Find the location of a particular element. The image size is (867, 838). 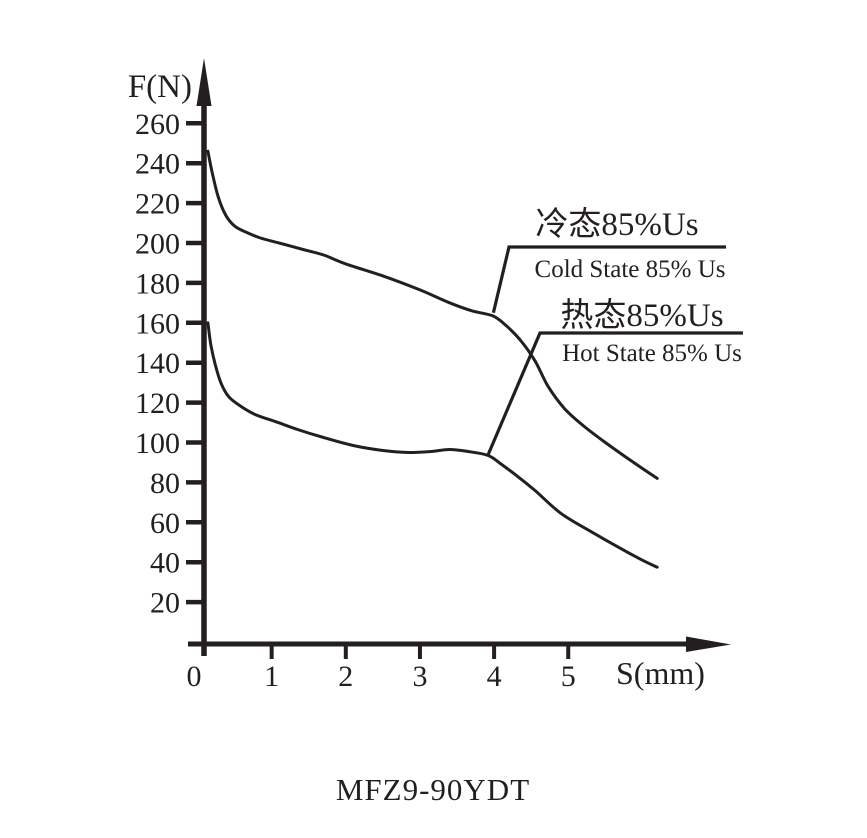

annotation-hot-label-en: Hot State 85% Us is located at coordinates (652, 353).